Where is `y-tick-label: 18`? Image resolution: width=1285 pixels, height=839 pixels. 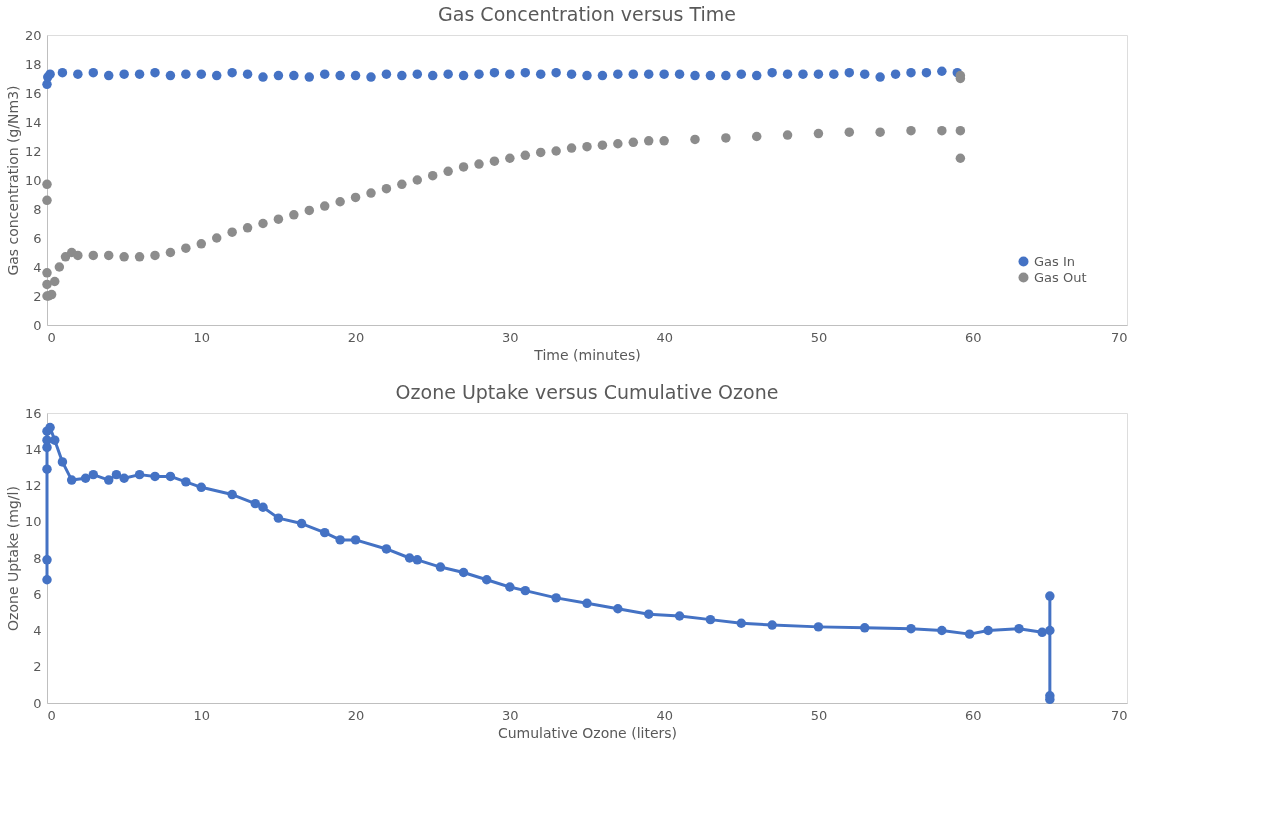 y-tick-label: 18 is located at coordinates (33, 64).